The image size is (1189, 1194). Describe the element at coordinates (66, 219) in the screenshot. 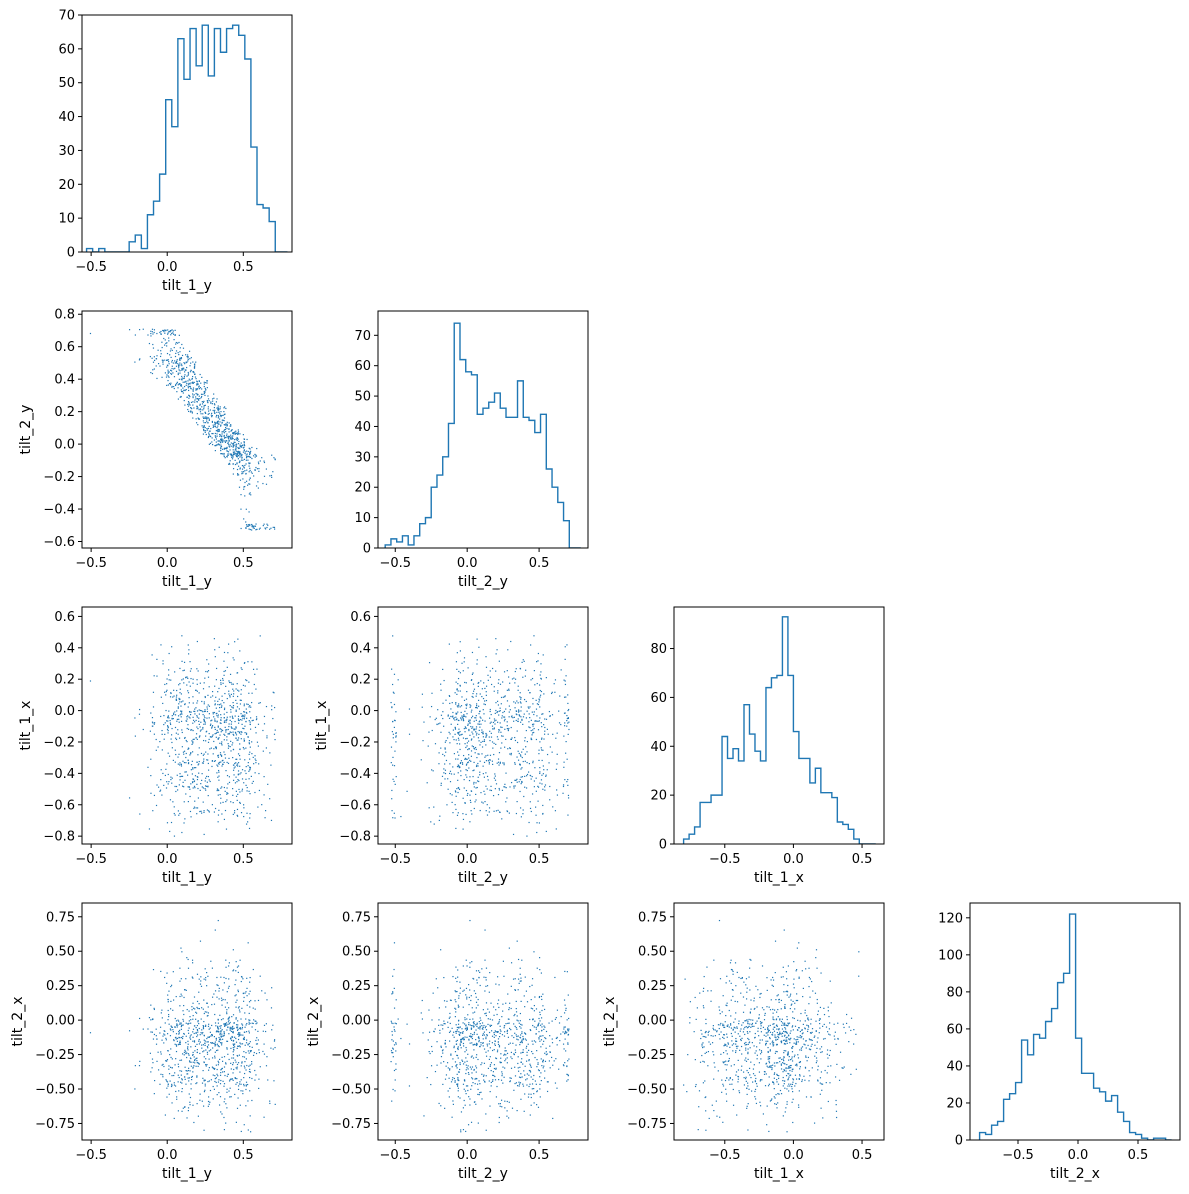

I see `y-tick-label: 10` at that location.